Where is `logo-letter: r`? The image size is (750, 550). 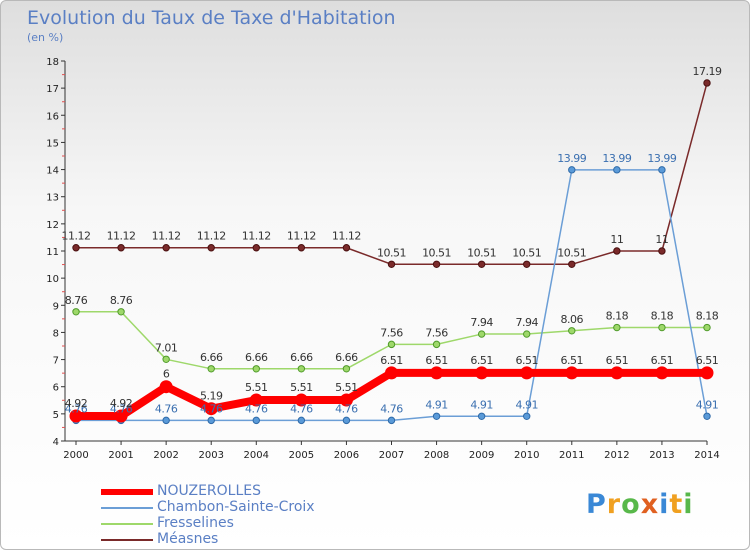
logo-letter: r is located at coordinates (614, 504).